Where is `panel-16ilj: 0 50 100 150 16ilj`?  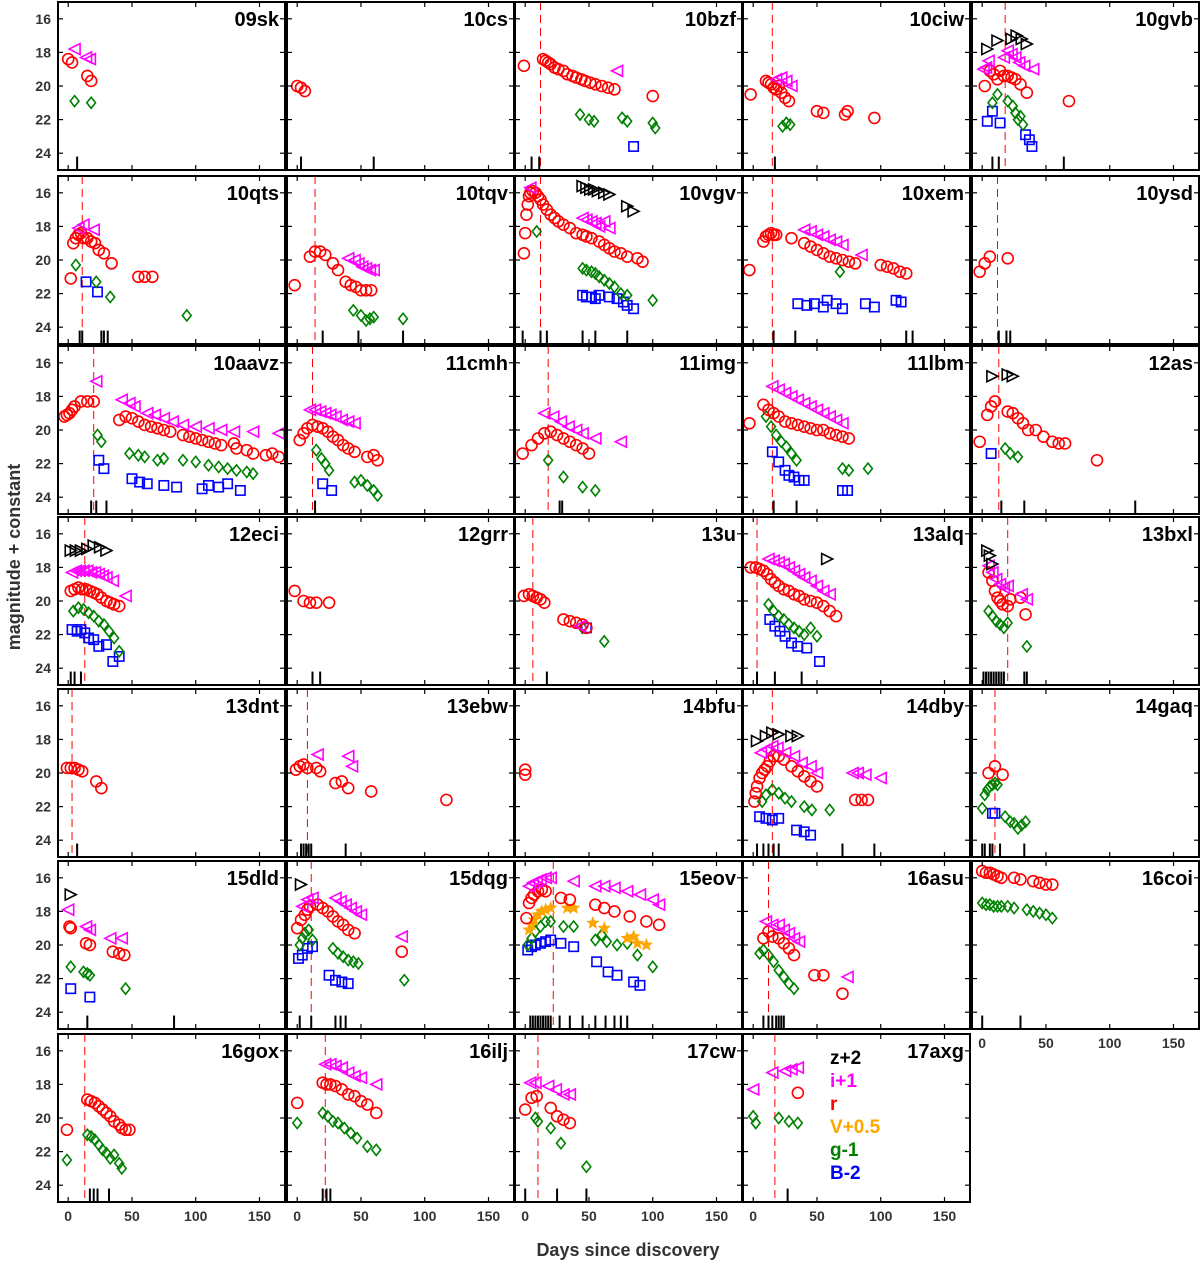
panel-16ilj: 0 50 100 150 16ilj is located at coordinates (400, 1128).